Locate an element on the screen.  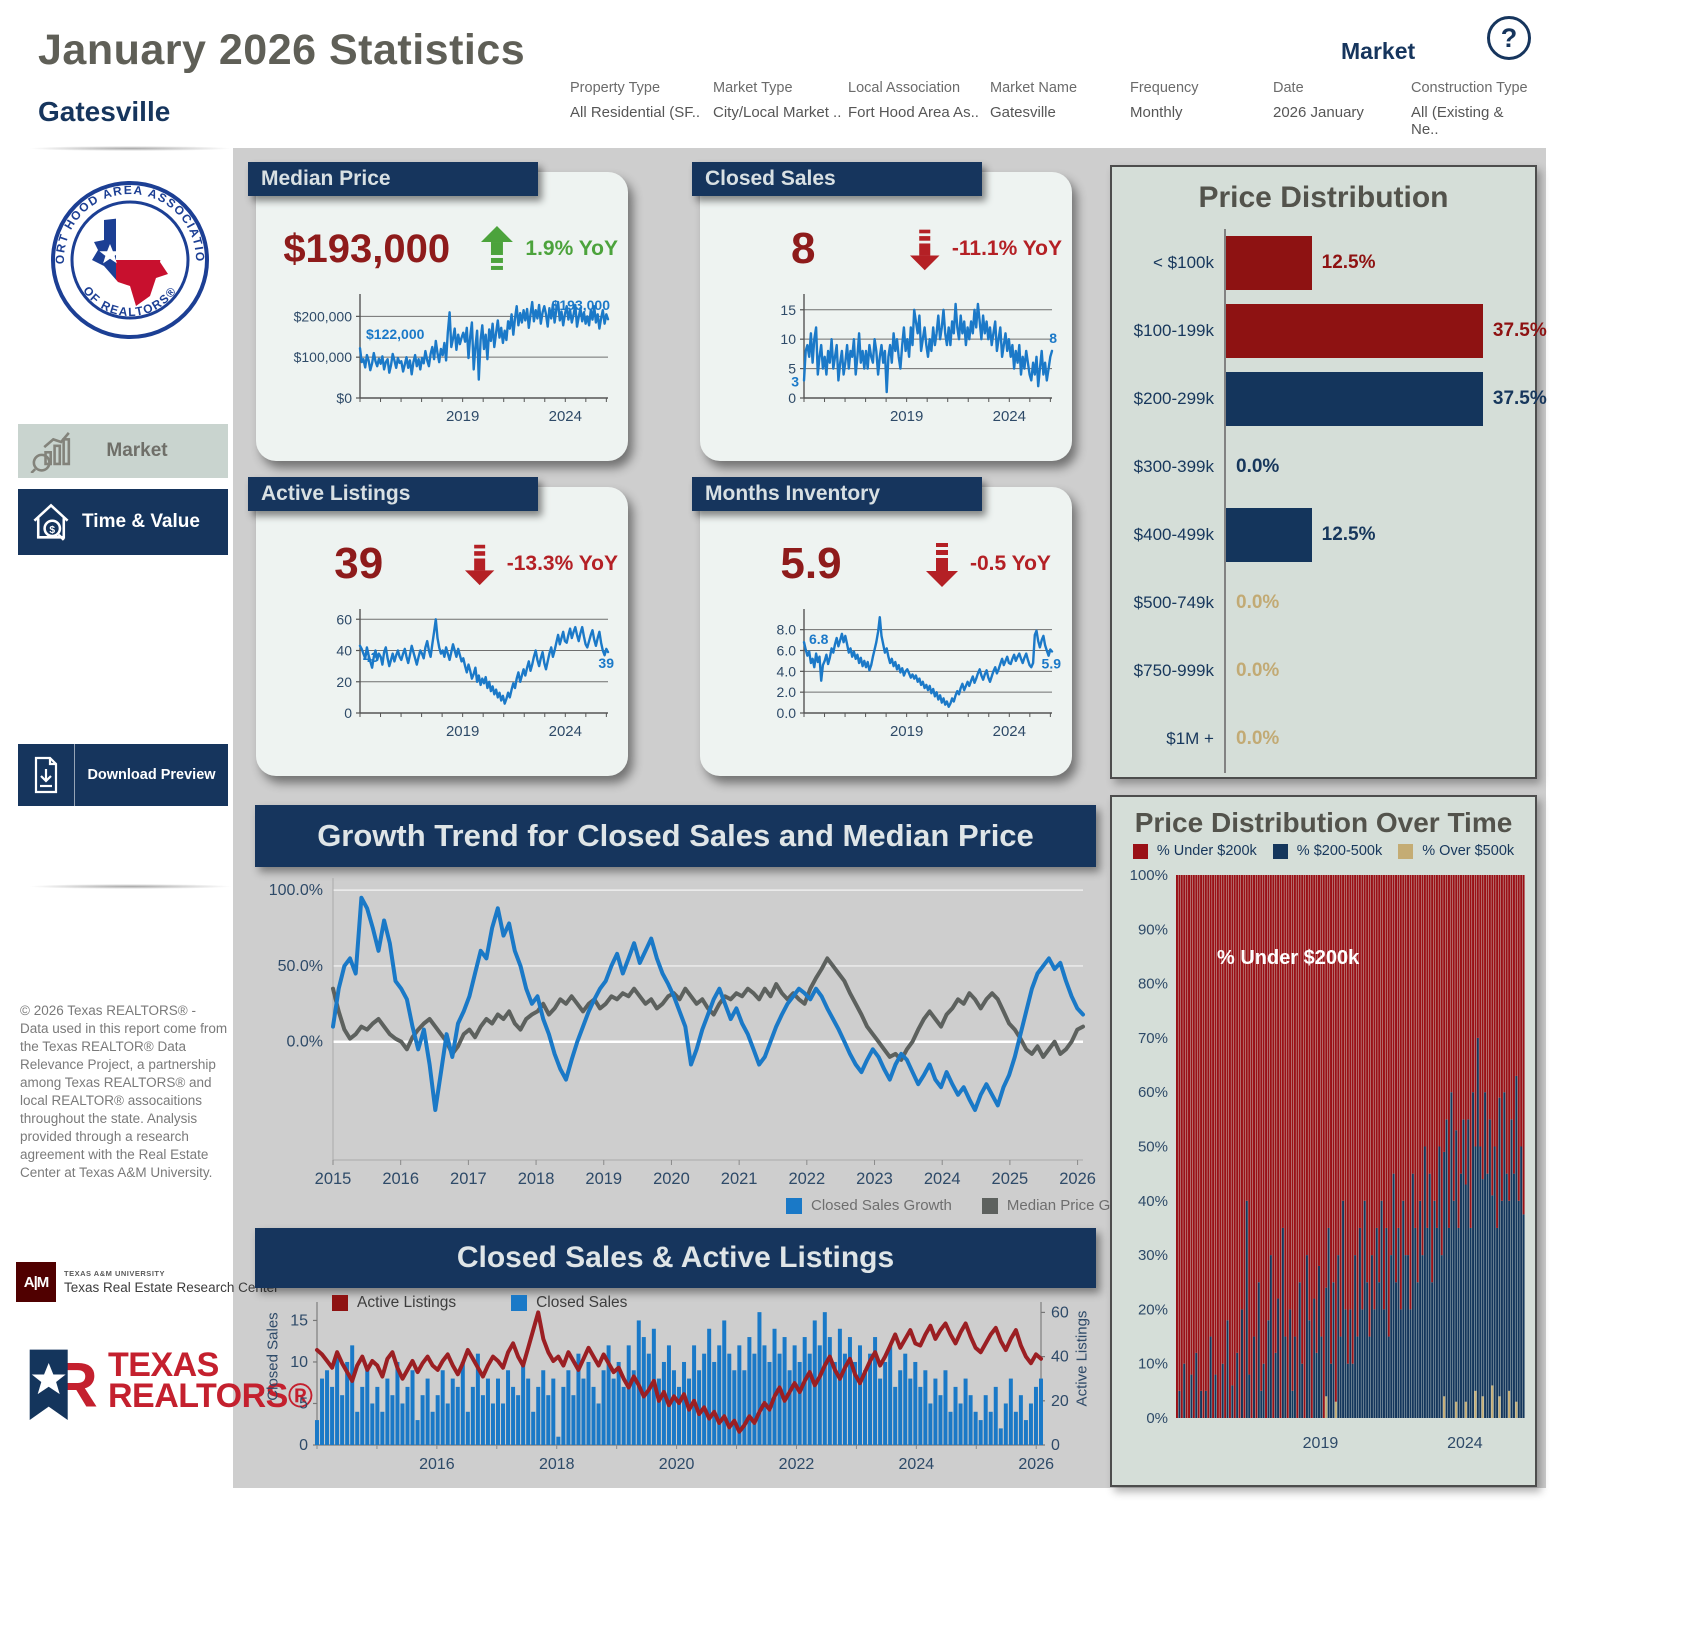
active-listings-header: Active Listings is located at coordinates (393, 494).